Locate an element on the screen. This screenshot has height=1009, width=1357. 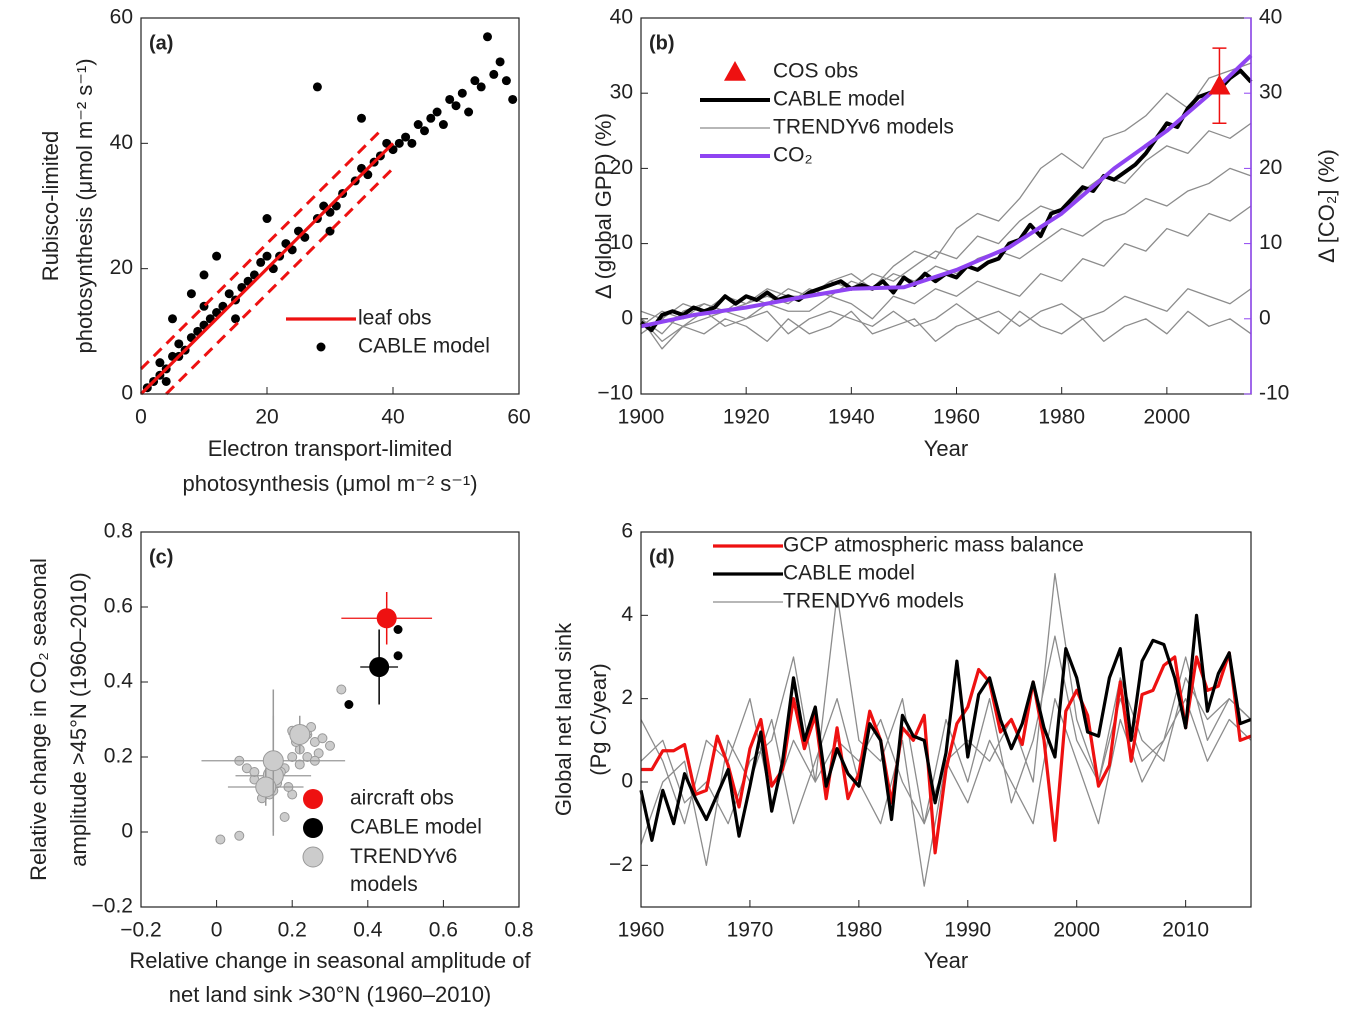
y-tick-label: 2 is located at coordinates (627, 697).